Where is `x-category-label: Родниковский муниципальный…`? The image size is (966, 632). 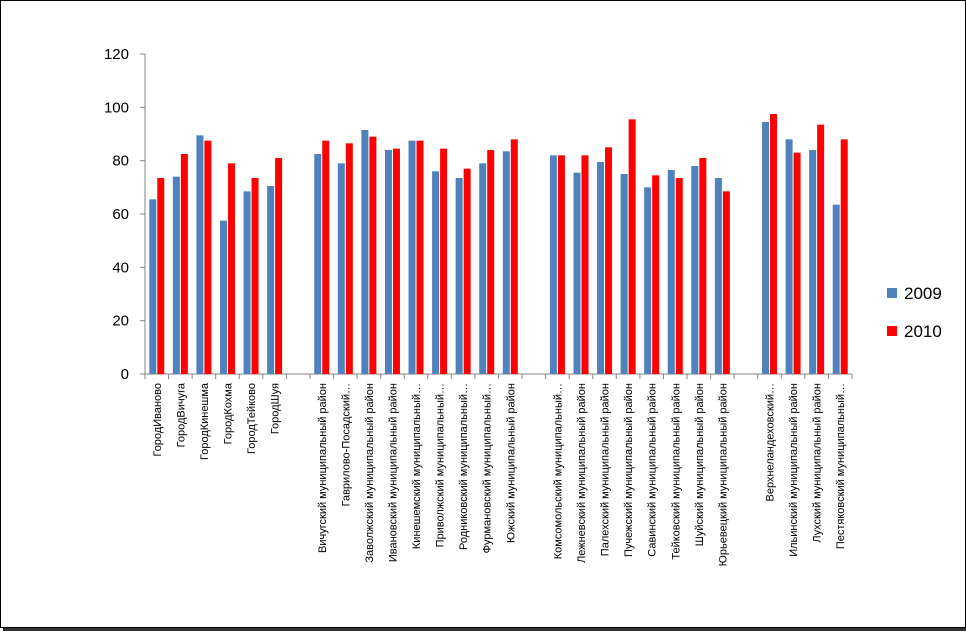
x-category-label: Родниковский муниципальный… is located at coordinates (464, 466).